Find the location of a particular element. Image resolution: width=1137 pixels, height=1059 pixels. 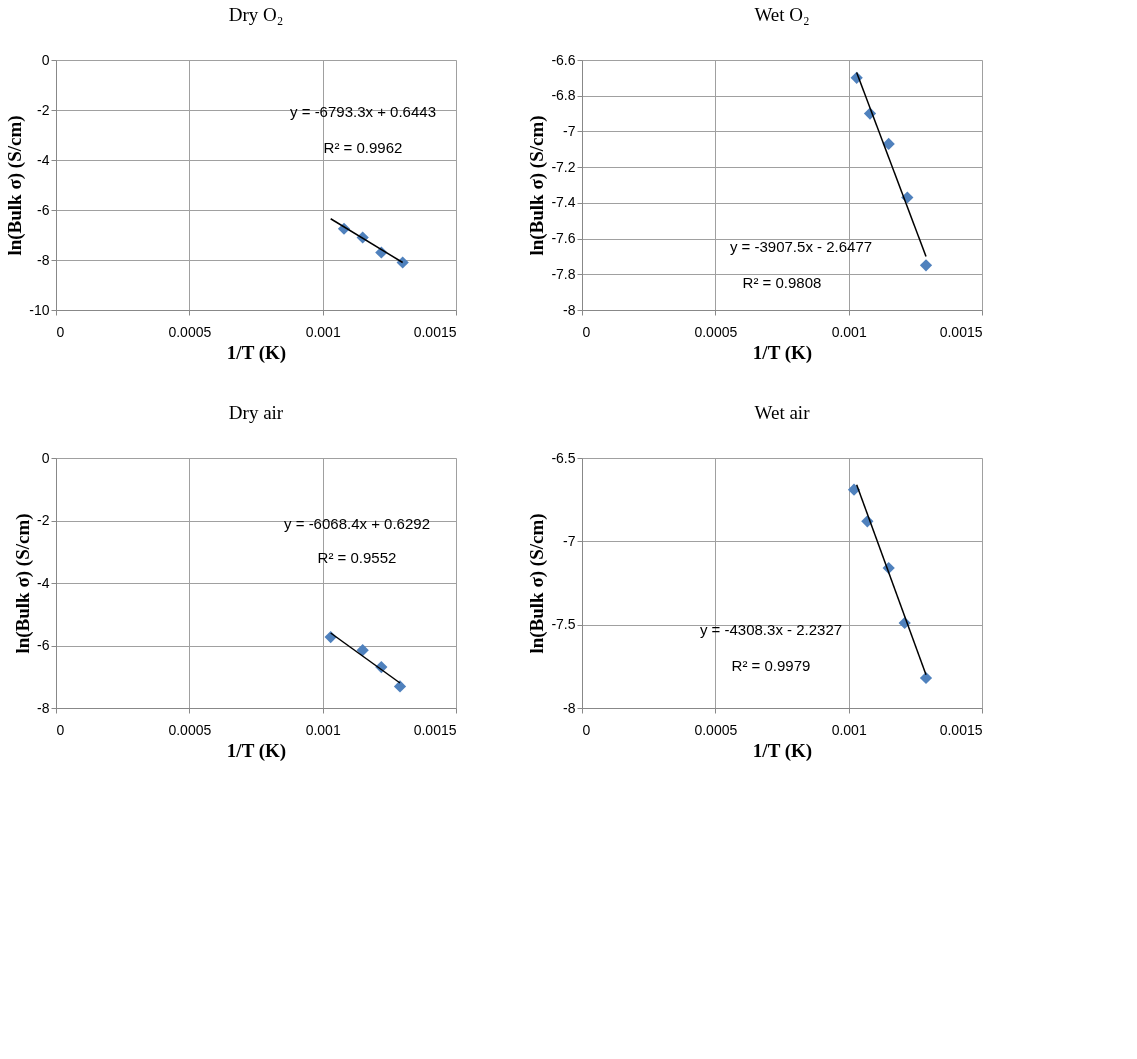

y-tick-label: -10 is located at coordinates (39, 309).